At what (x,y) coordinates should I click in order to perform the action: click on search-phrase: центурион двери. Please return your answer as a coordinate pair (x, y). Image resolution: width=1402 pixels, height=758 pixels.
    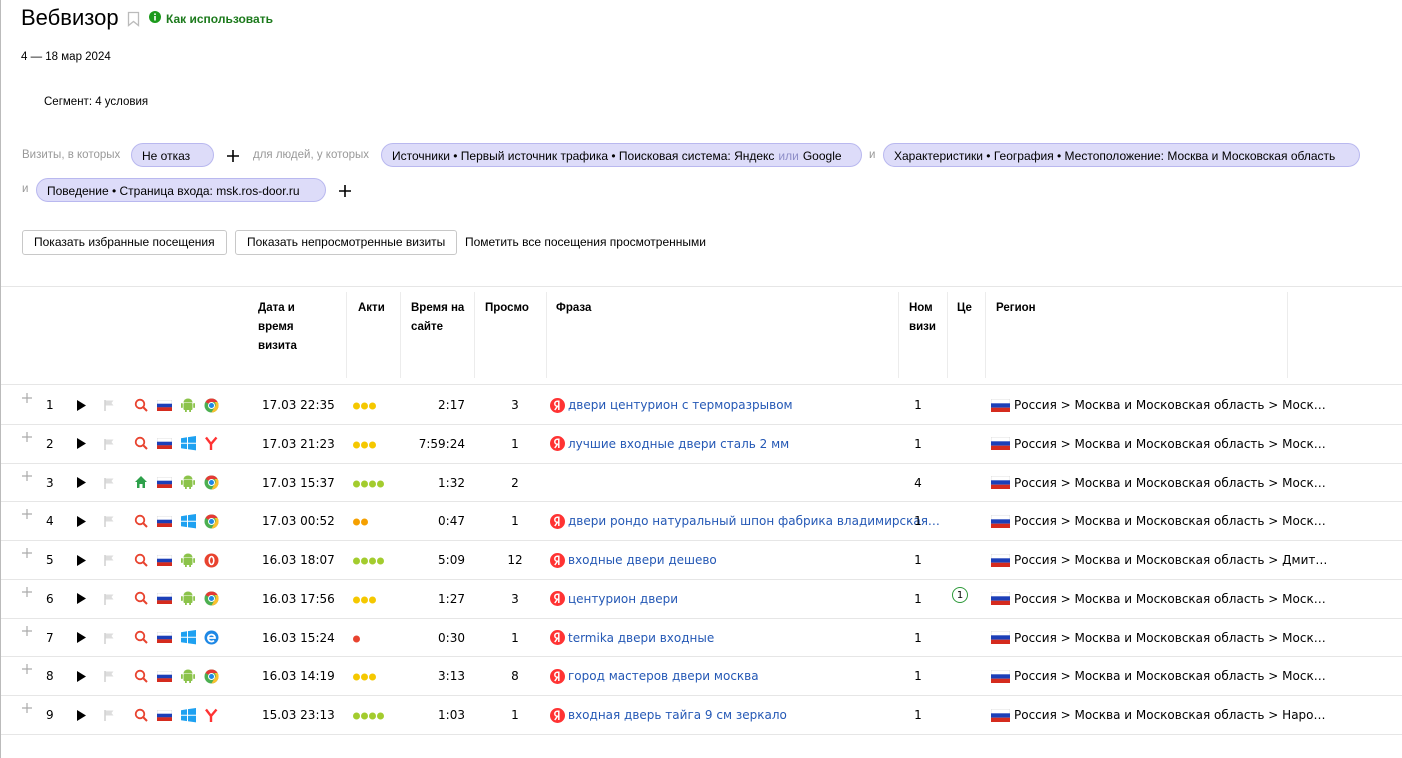
    Looking at the image, I should click on (623, 599).